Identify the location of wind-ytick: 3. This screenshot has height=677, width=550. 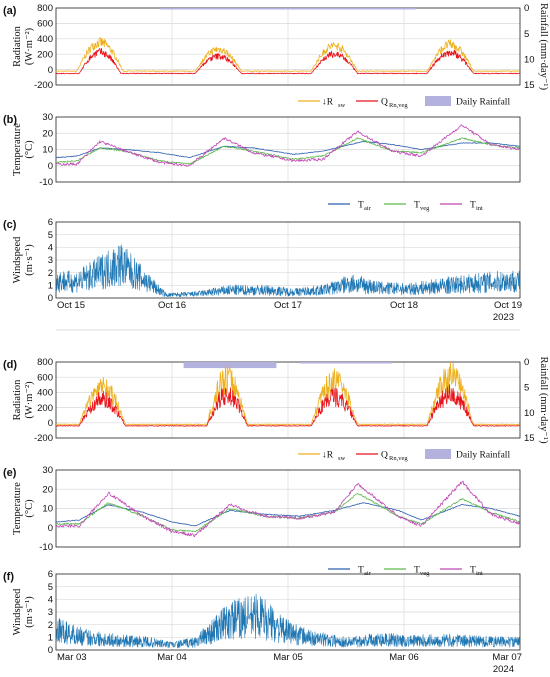
(50, 260).